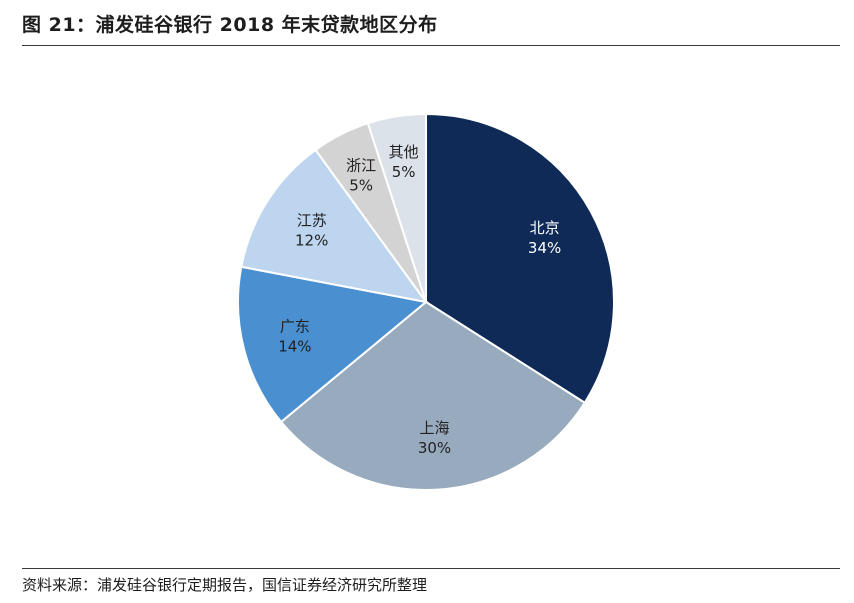  What do you see at coordinates (404, 172) in the screenshot?
I see `slice-value-other: 5%` at bounding box center [404, 172].